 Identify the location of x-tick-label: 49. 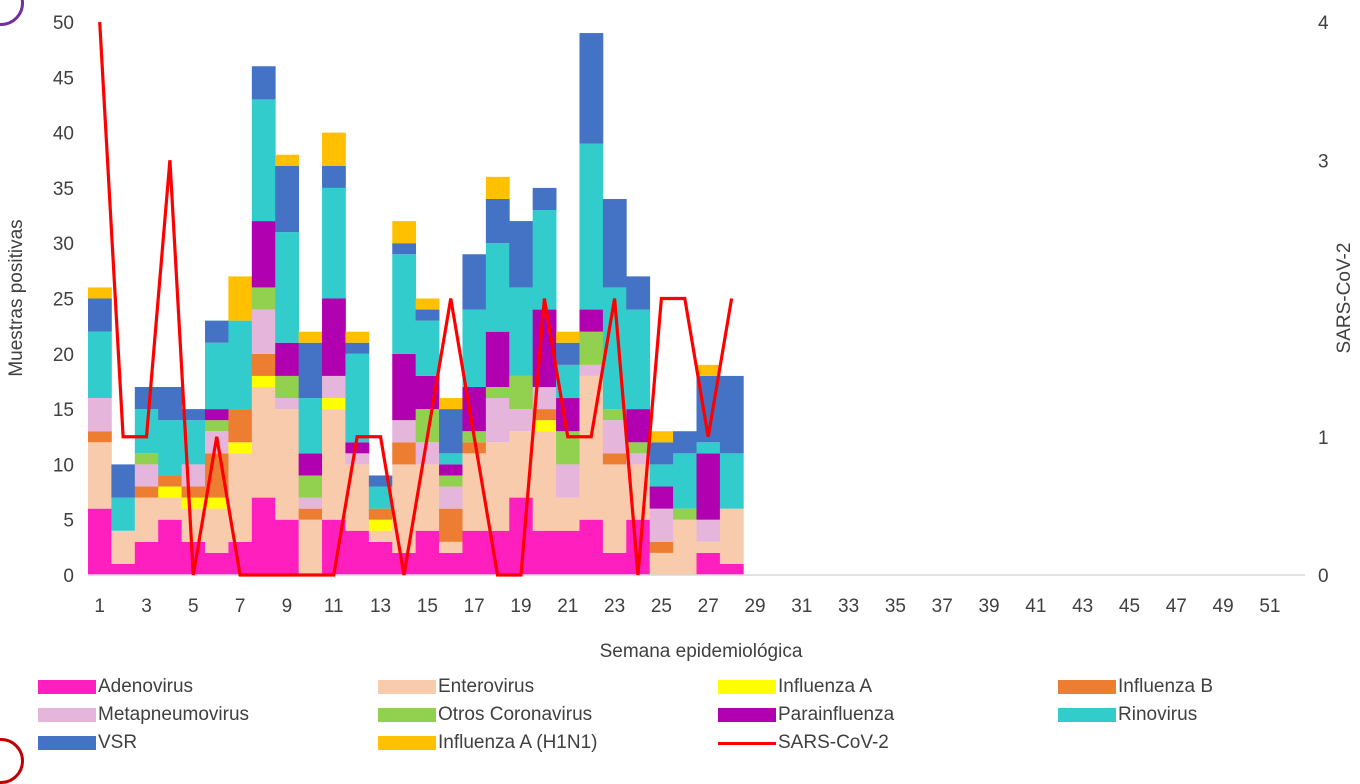
(1223, 606).